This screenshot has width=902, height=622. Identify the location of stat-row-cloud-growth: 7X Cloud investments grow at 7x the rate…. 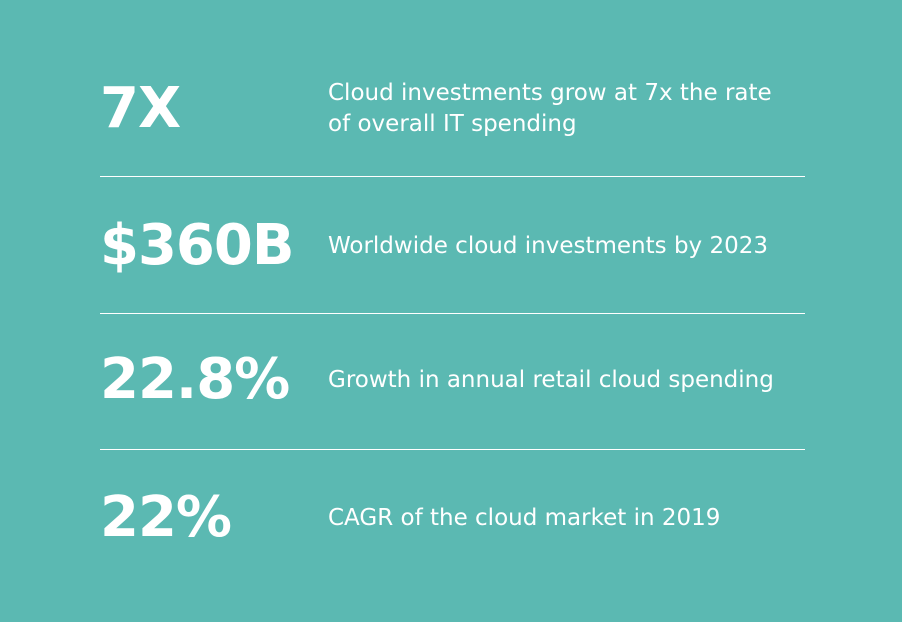
(452, 109).